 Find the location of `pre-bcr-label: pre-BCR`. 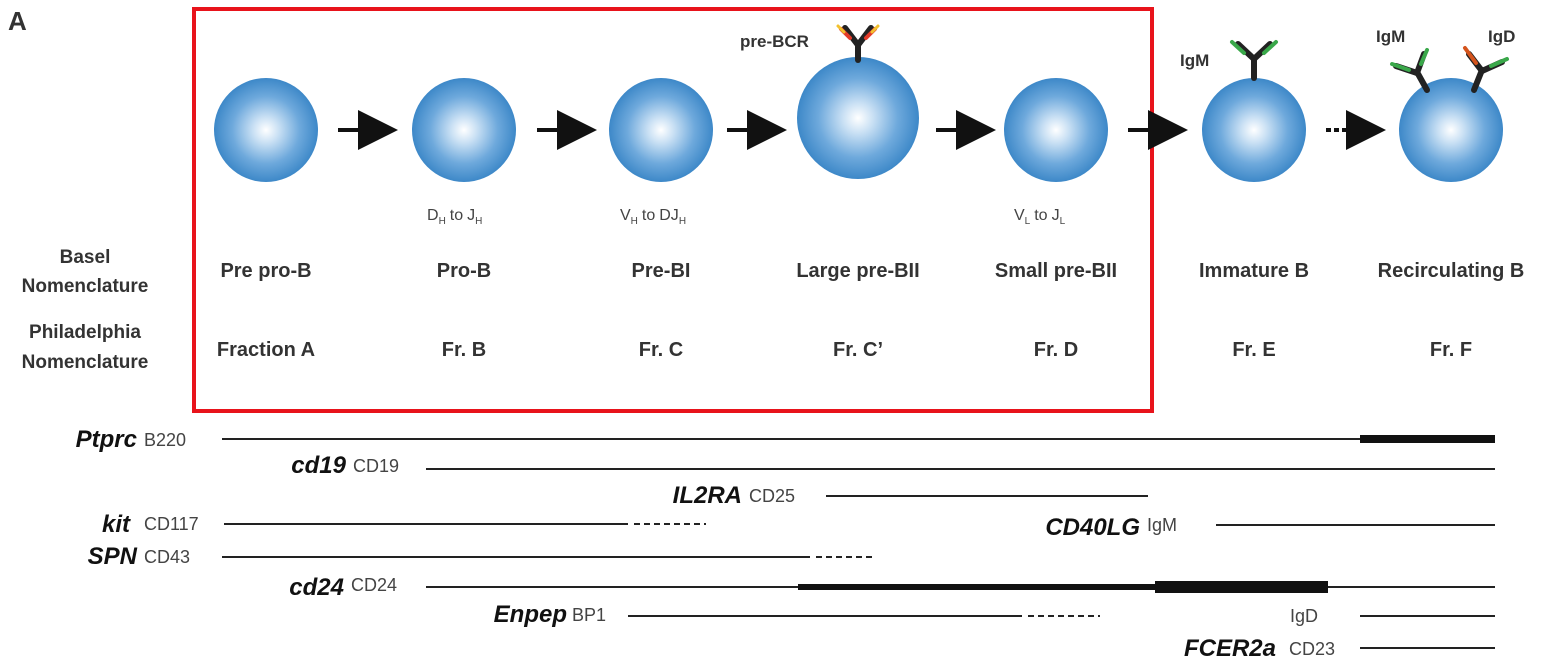

pre-bcr-label: pre-BCR is located at coordinates (774, 41).